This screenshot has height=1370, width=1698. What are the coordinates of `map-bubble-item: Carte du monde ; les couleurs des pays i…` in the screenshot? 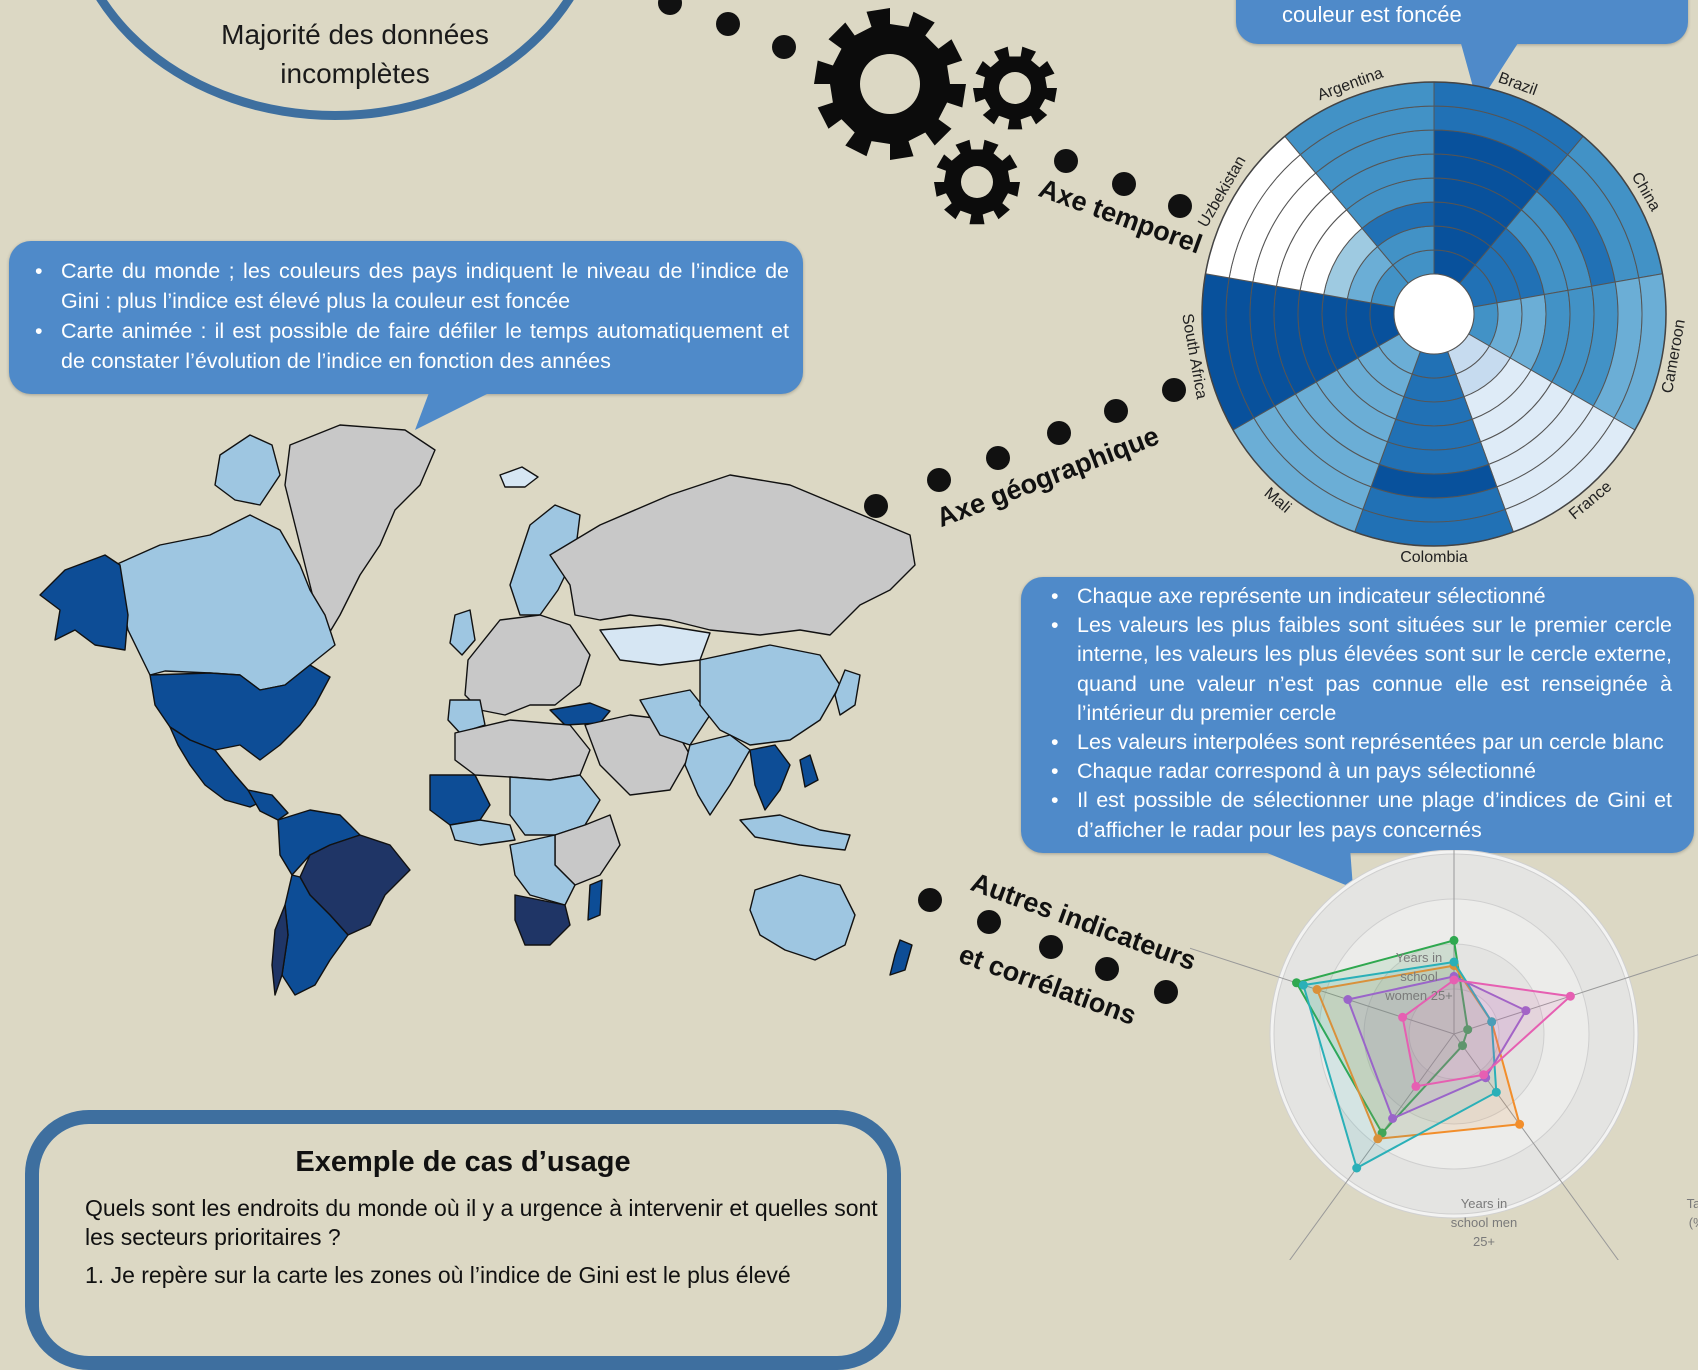 It's located at (405, 286).